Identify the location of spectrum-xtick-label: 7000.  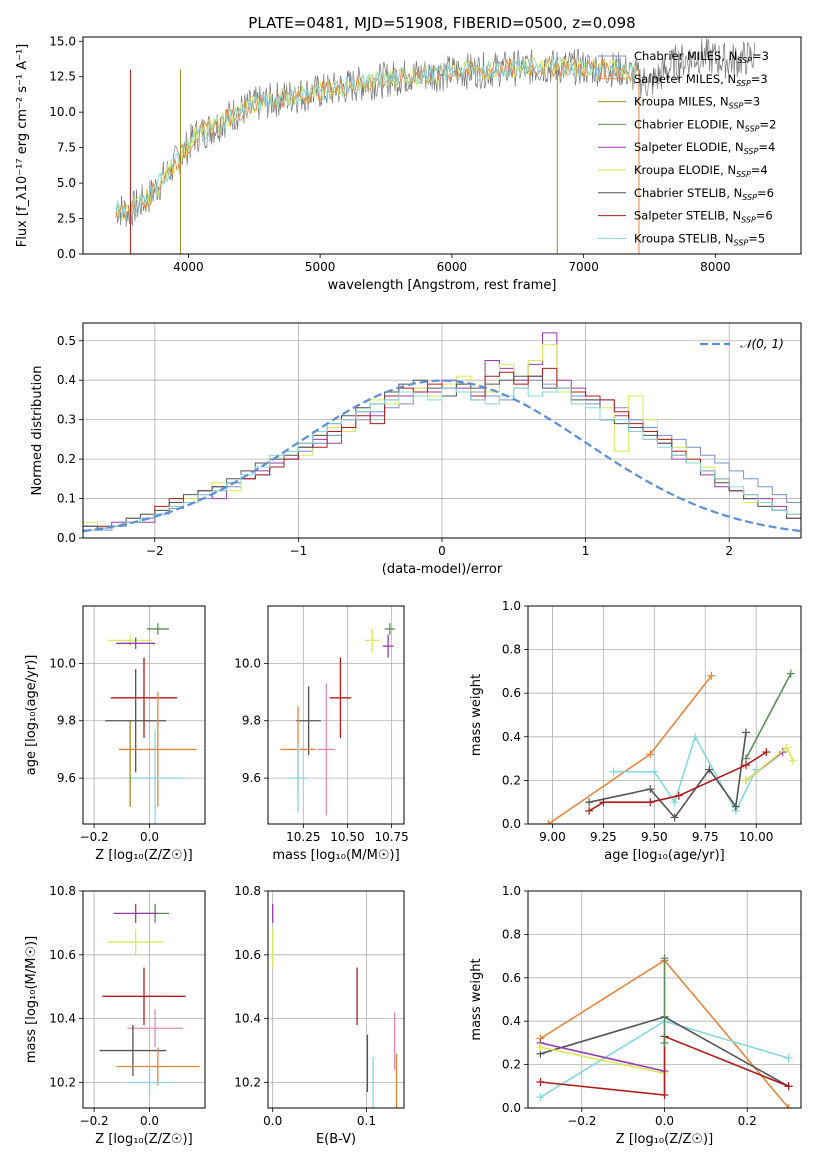
(583, 267).